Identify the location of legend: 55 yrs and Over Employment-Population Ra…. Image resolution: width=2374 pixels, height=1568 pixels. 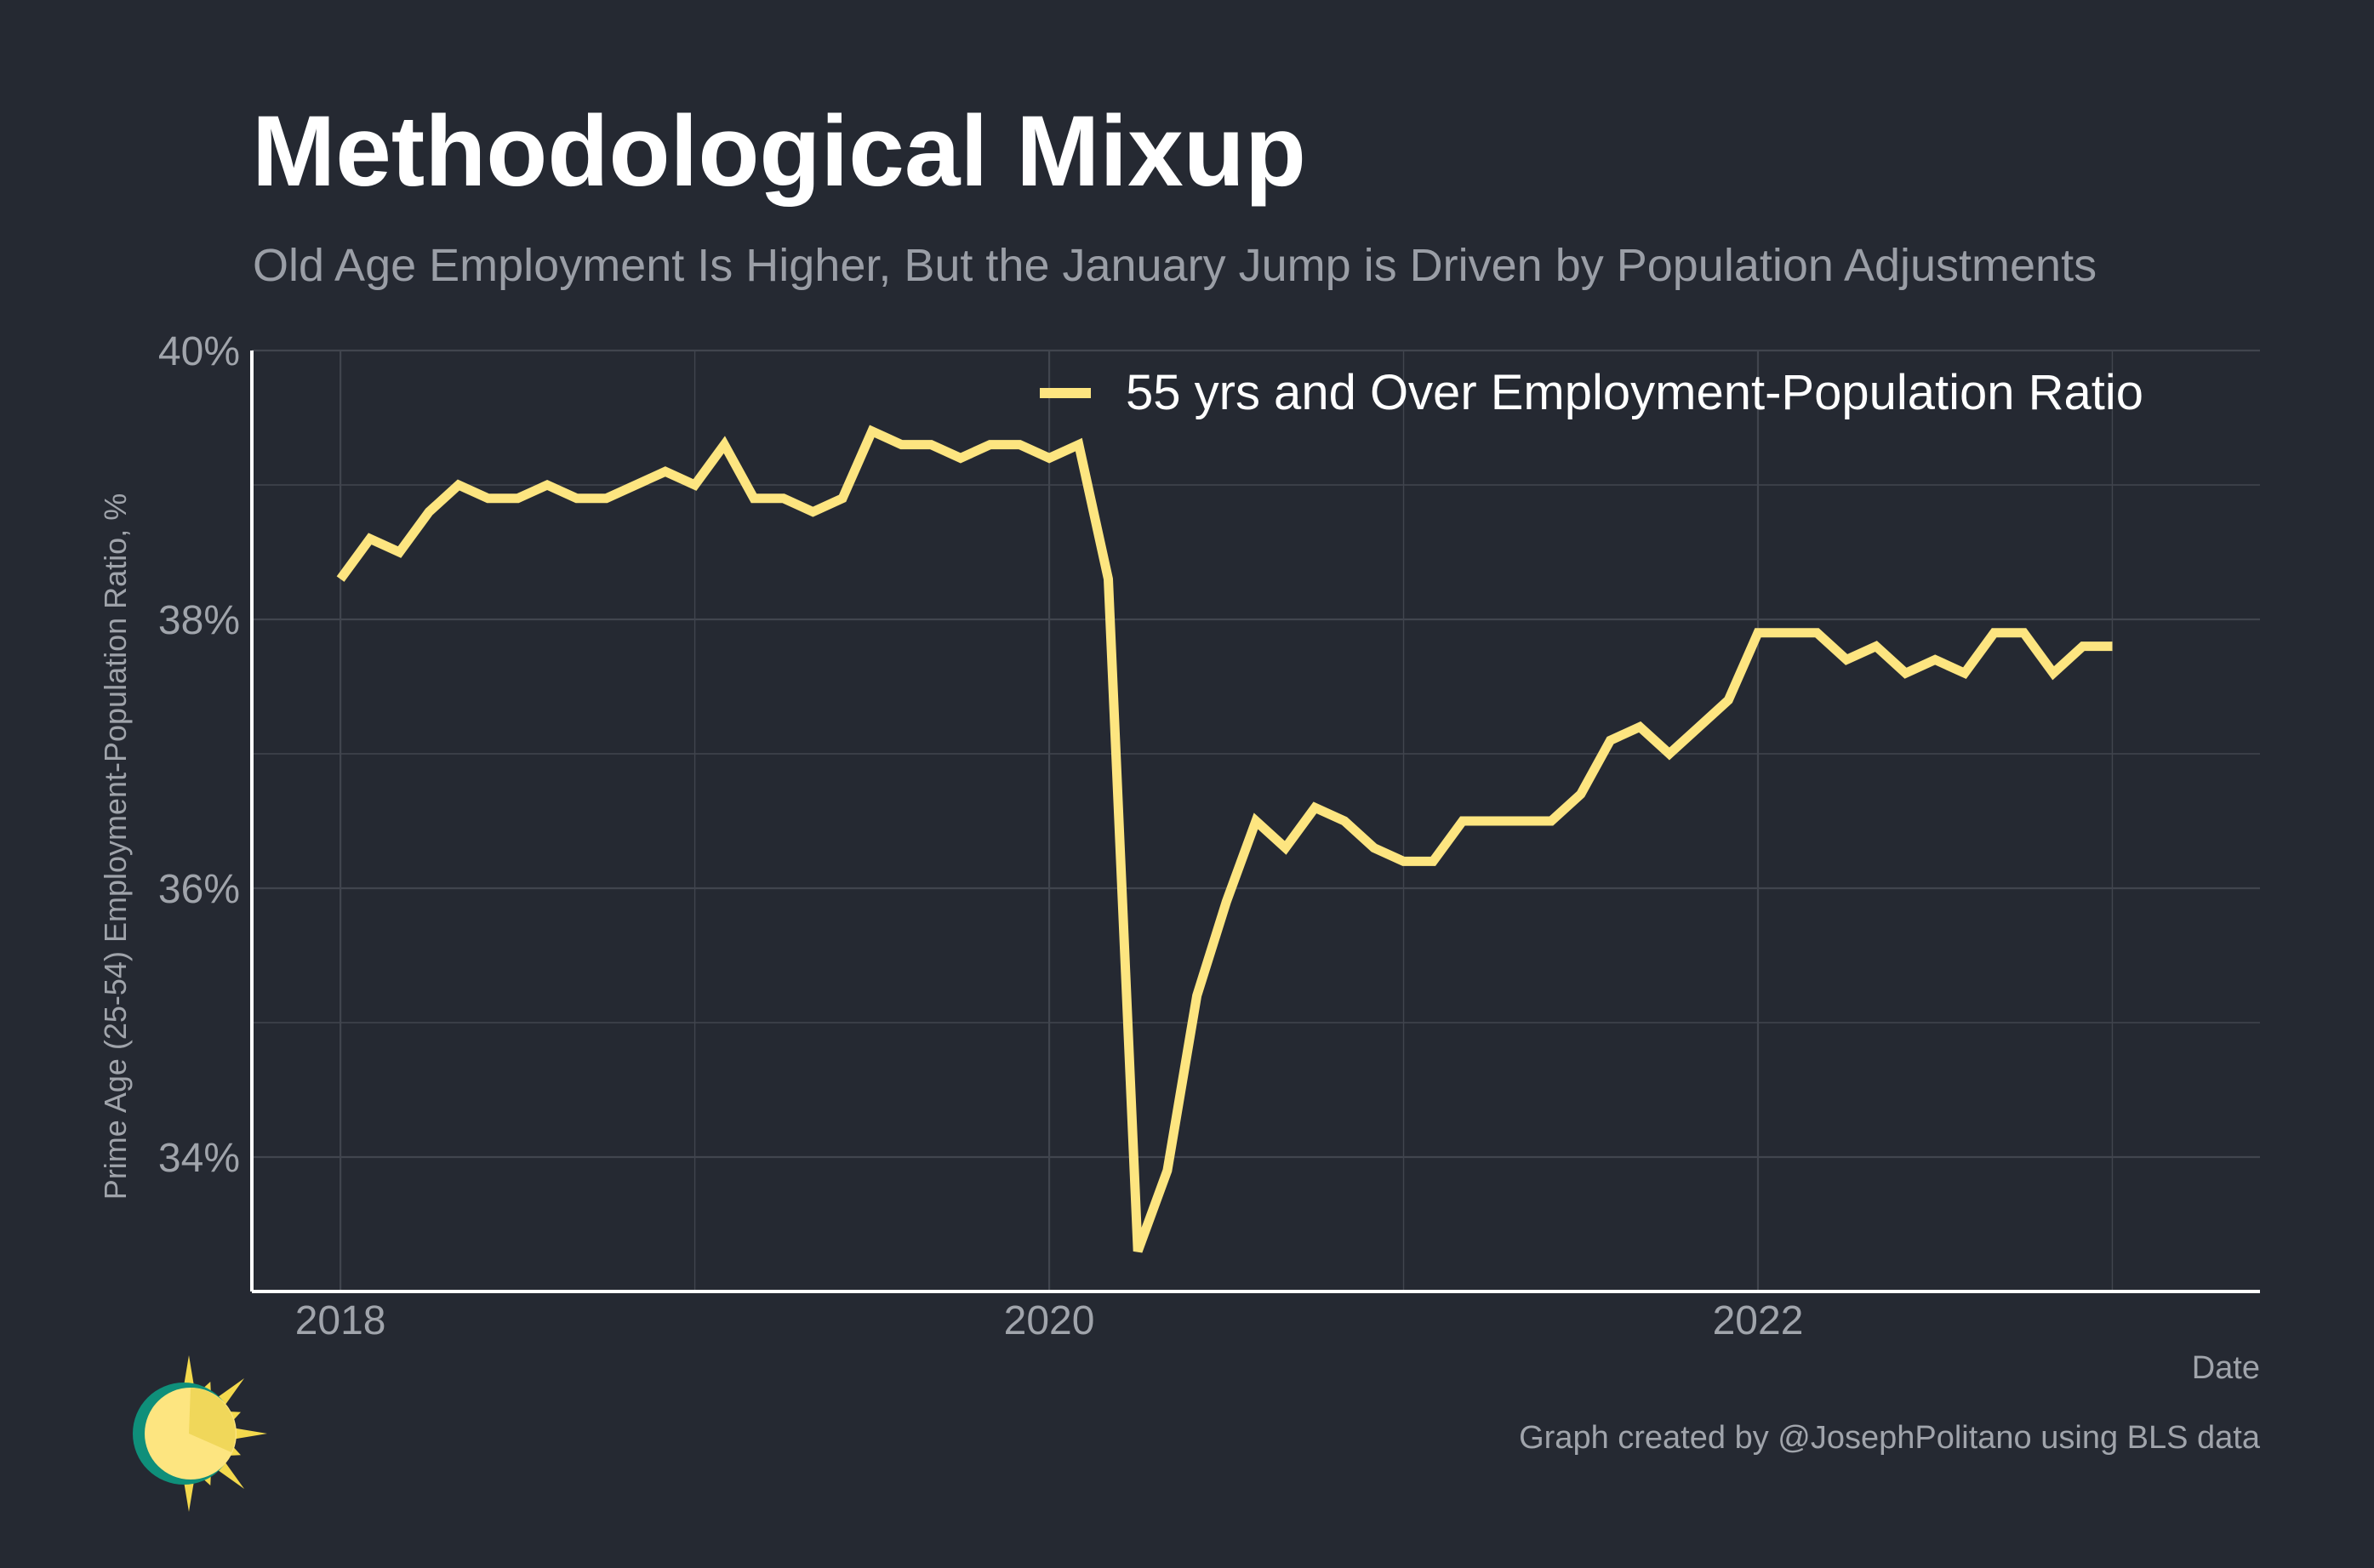
(1591, 392).